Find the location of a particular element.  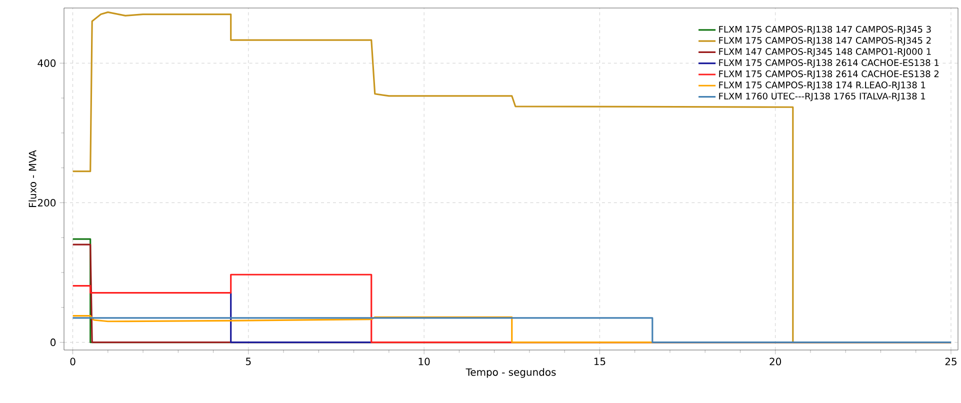

legend-label: FLXM 175 CAMPOS-RJ138 147 CAMPOS-RJ345 2 is located at coordinates (825, 41).